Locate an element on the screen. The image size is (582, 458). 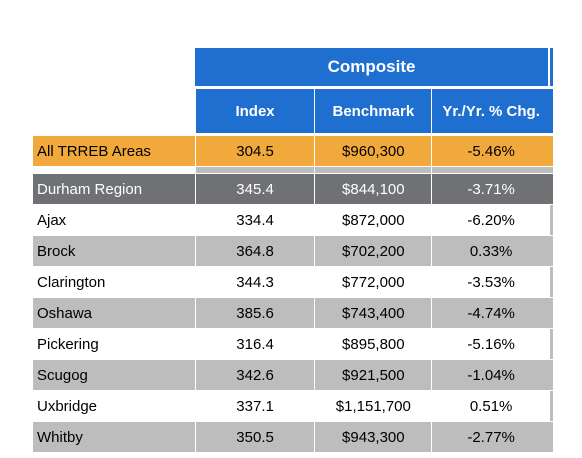
index-cell: 385.6 is located at coordinates (255, 313).